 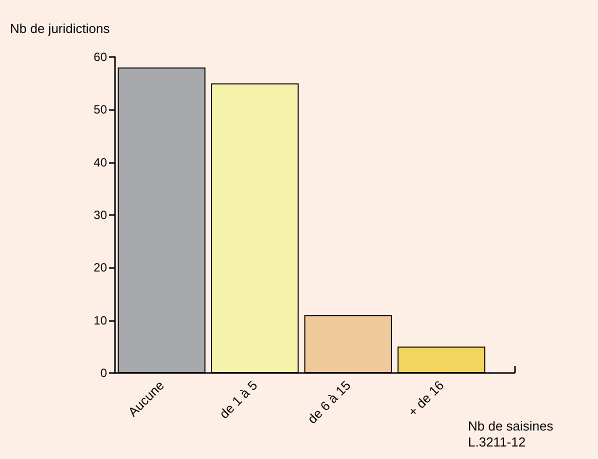 What do you see at coordinates (101, 267) in the screenshot?
I see `y-tick-label: 20` at bounding box center [101, 267].